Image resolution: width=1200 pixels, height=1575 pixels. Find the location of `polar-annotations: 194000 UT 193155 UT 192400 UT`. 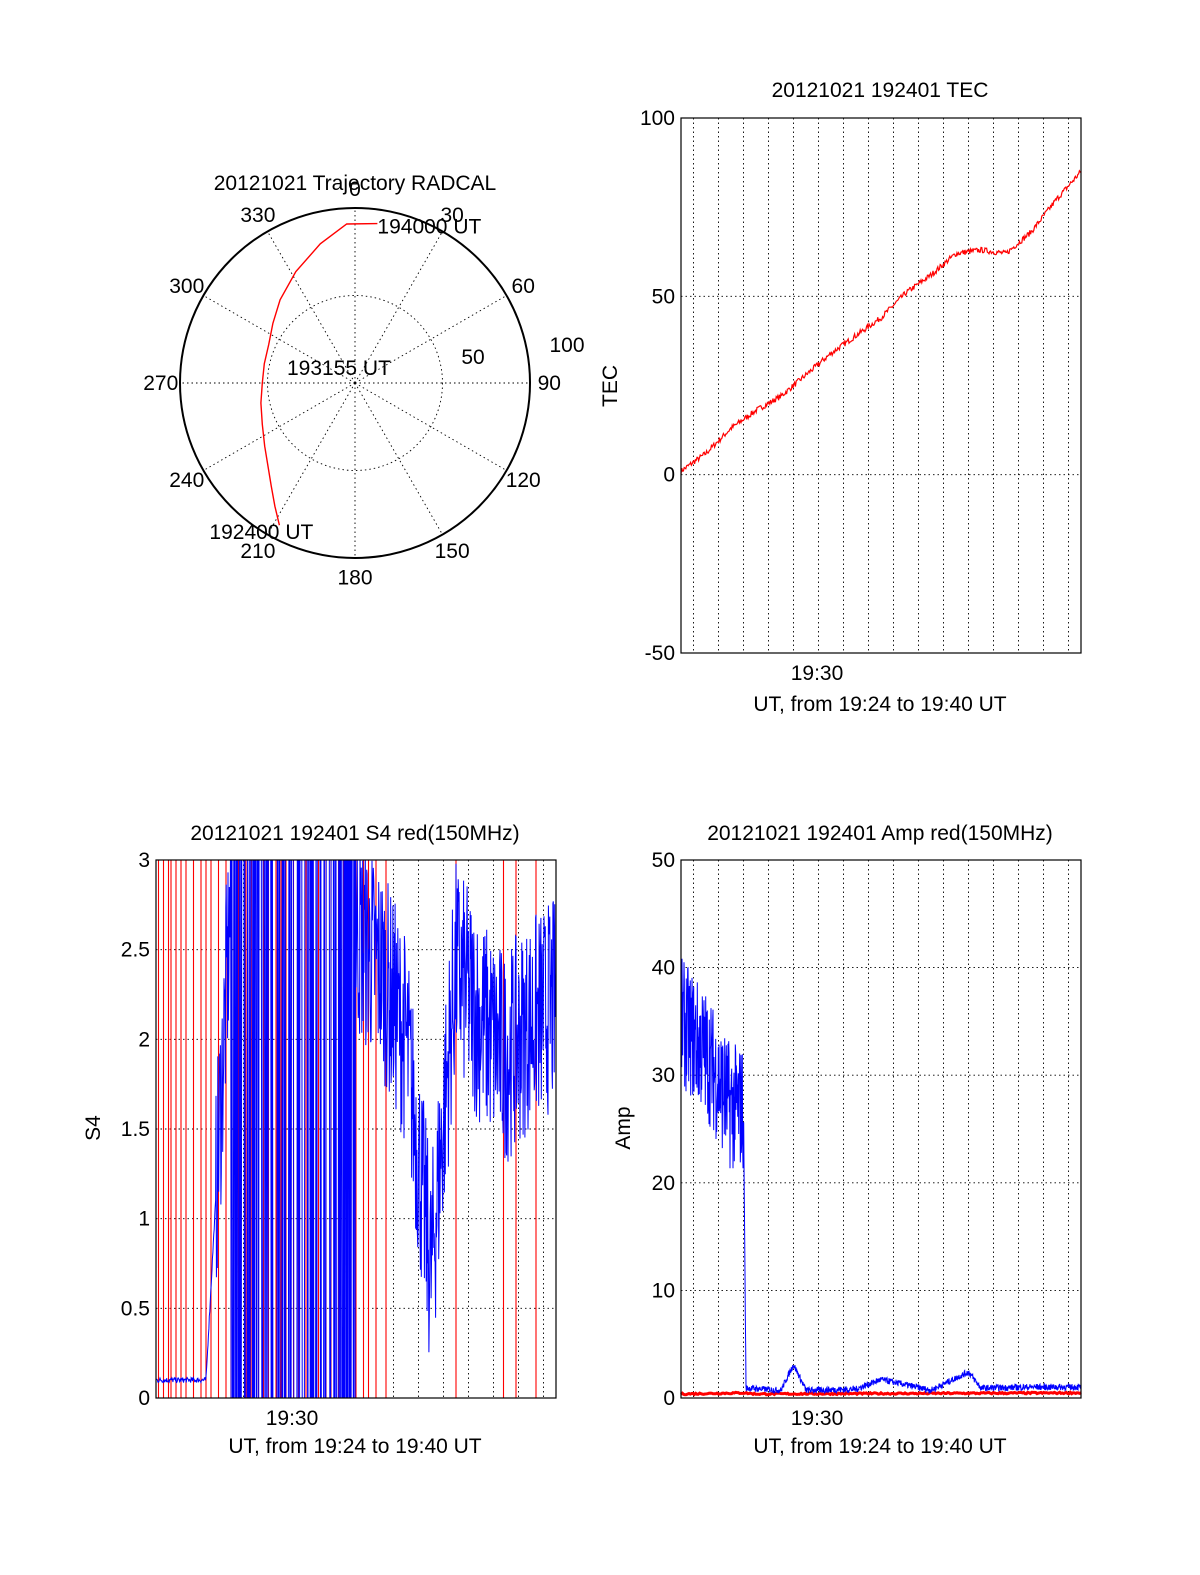

polar-annotations: 194000 UT 193155 UT 192400 UT is located at coordinates (345, 380).